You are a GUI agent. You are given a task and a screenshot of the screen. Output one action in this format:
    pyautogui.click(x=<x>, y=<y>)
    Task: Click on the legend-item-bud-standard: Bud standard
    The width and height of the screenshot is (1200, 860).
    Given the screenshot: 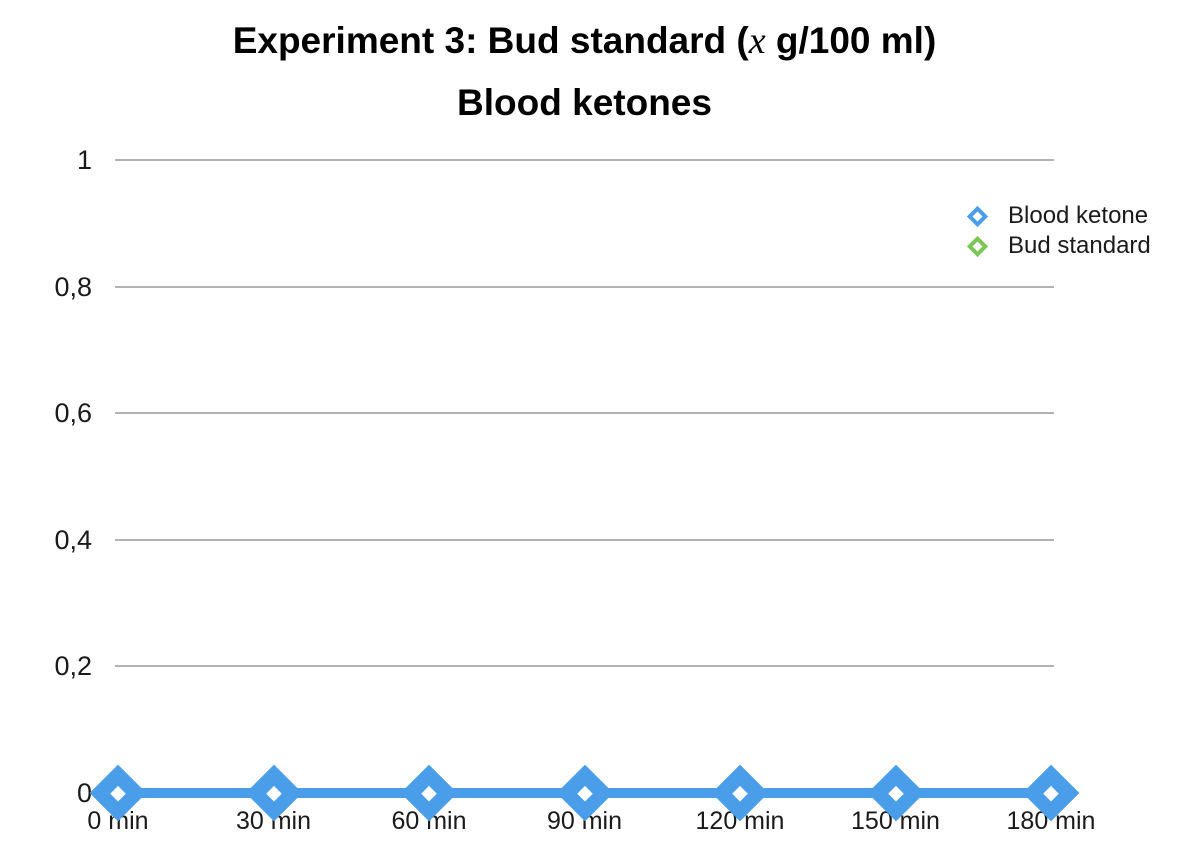 What is the action you would take?
    pyautogui.click(x=1058, y=246)
    